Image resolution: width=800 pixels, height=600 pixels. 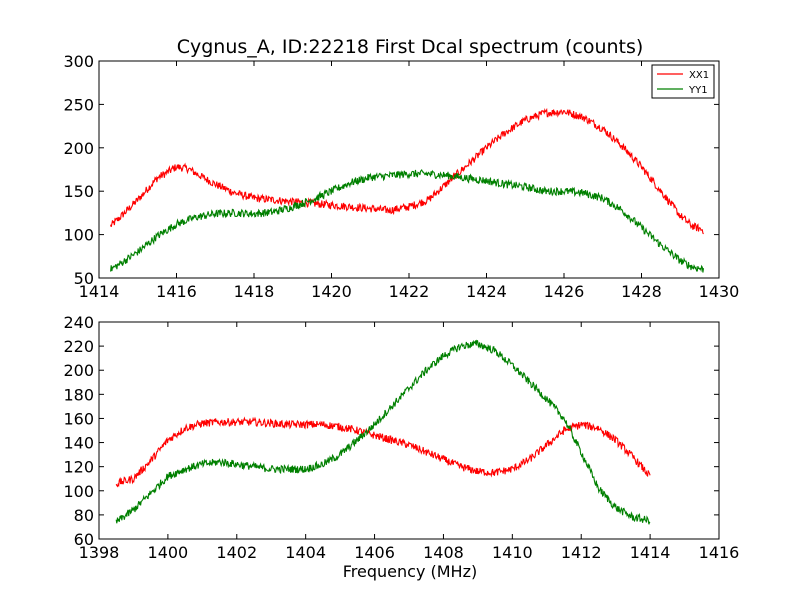 I want to click on x-tick-label: 1404, so click(x=305, y=552).